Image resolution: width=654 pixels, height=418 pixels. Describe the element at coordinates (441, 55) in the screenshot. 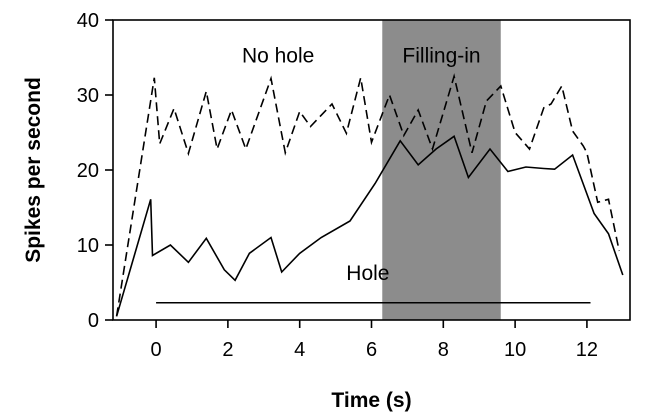

I see `annotation-filling-in: Filling-in` at that location.